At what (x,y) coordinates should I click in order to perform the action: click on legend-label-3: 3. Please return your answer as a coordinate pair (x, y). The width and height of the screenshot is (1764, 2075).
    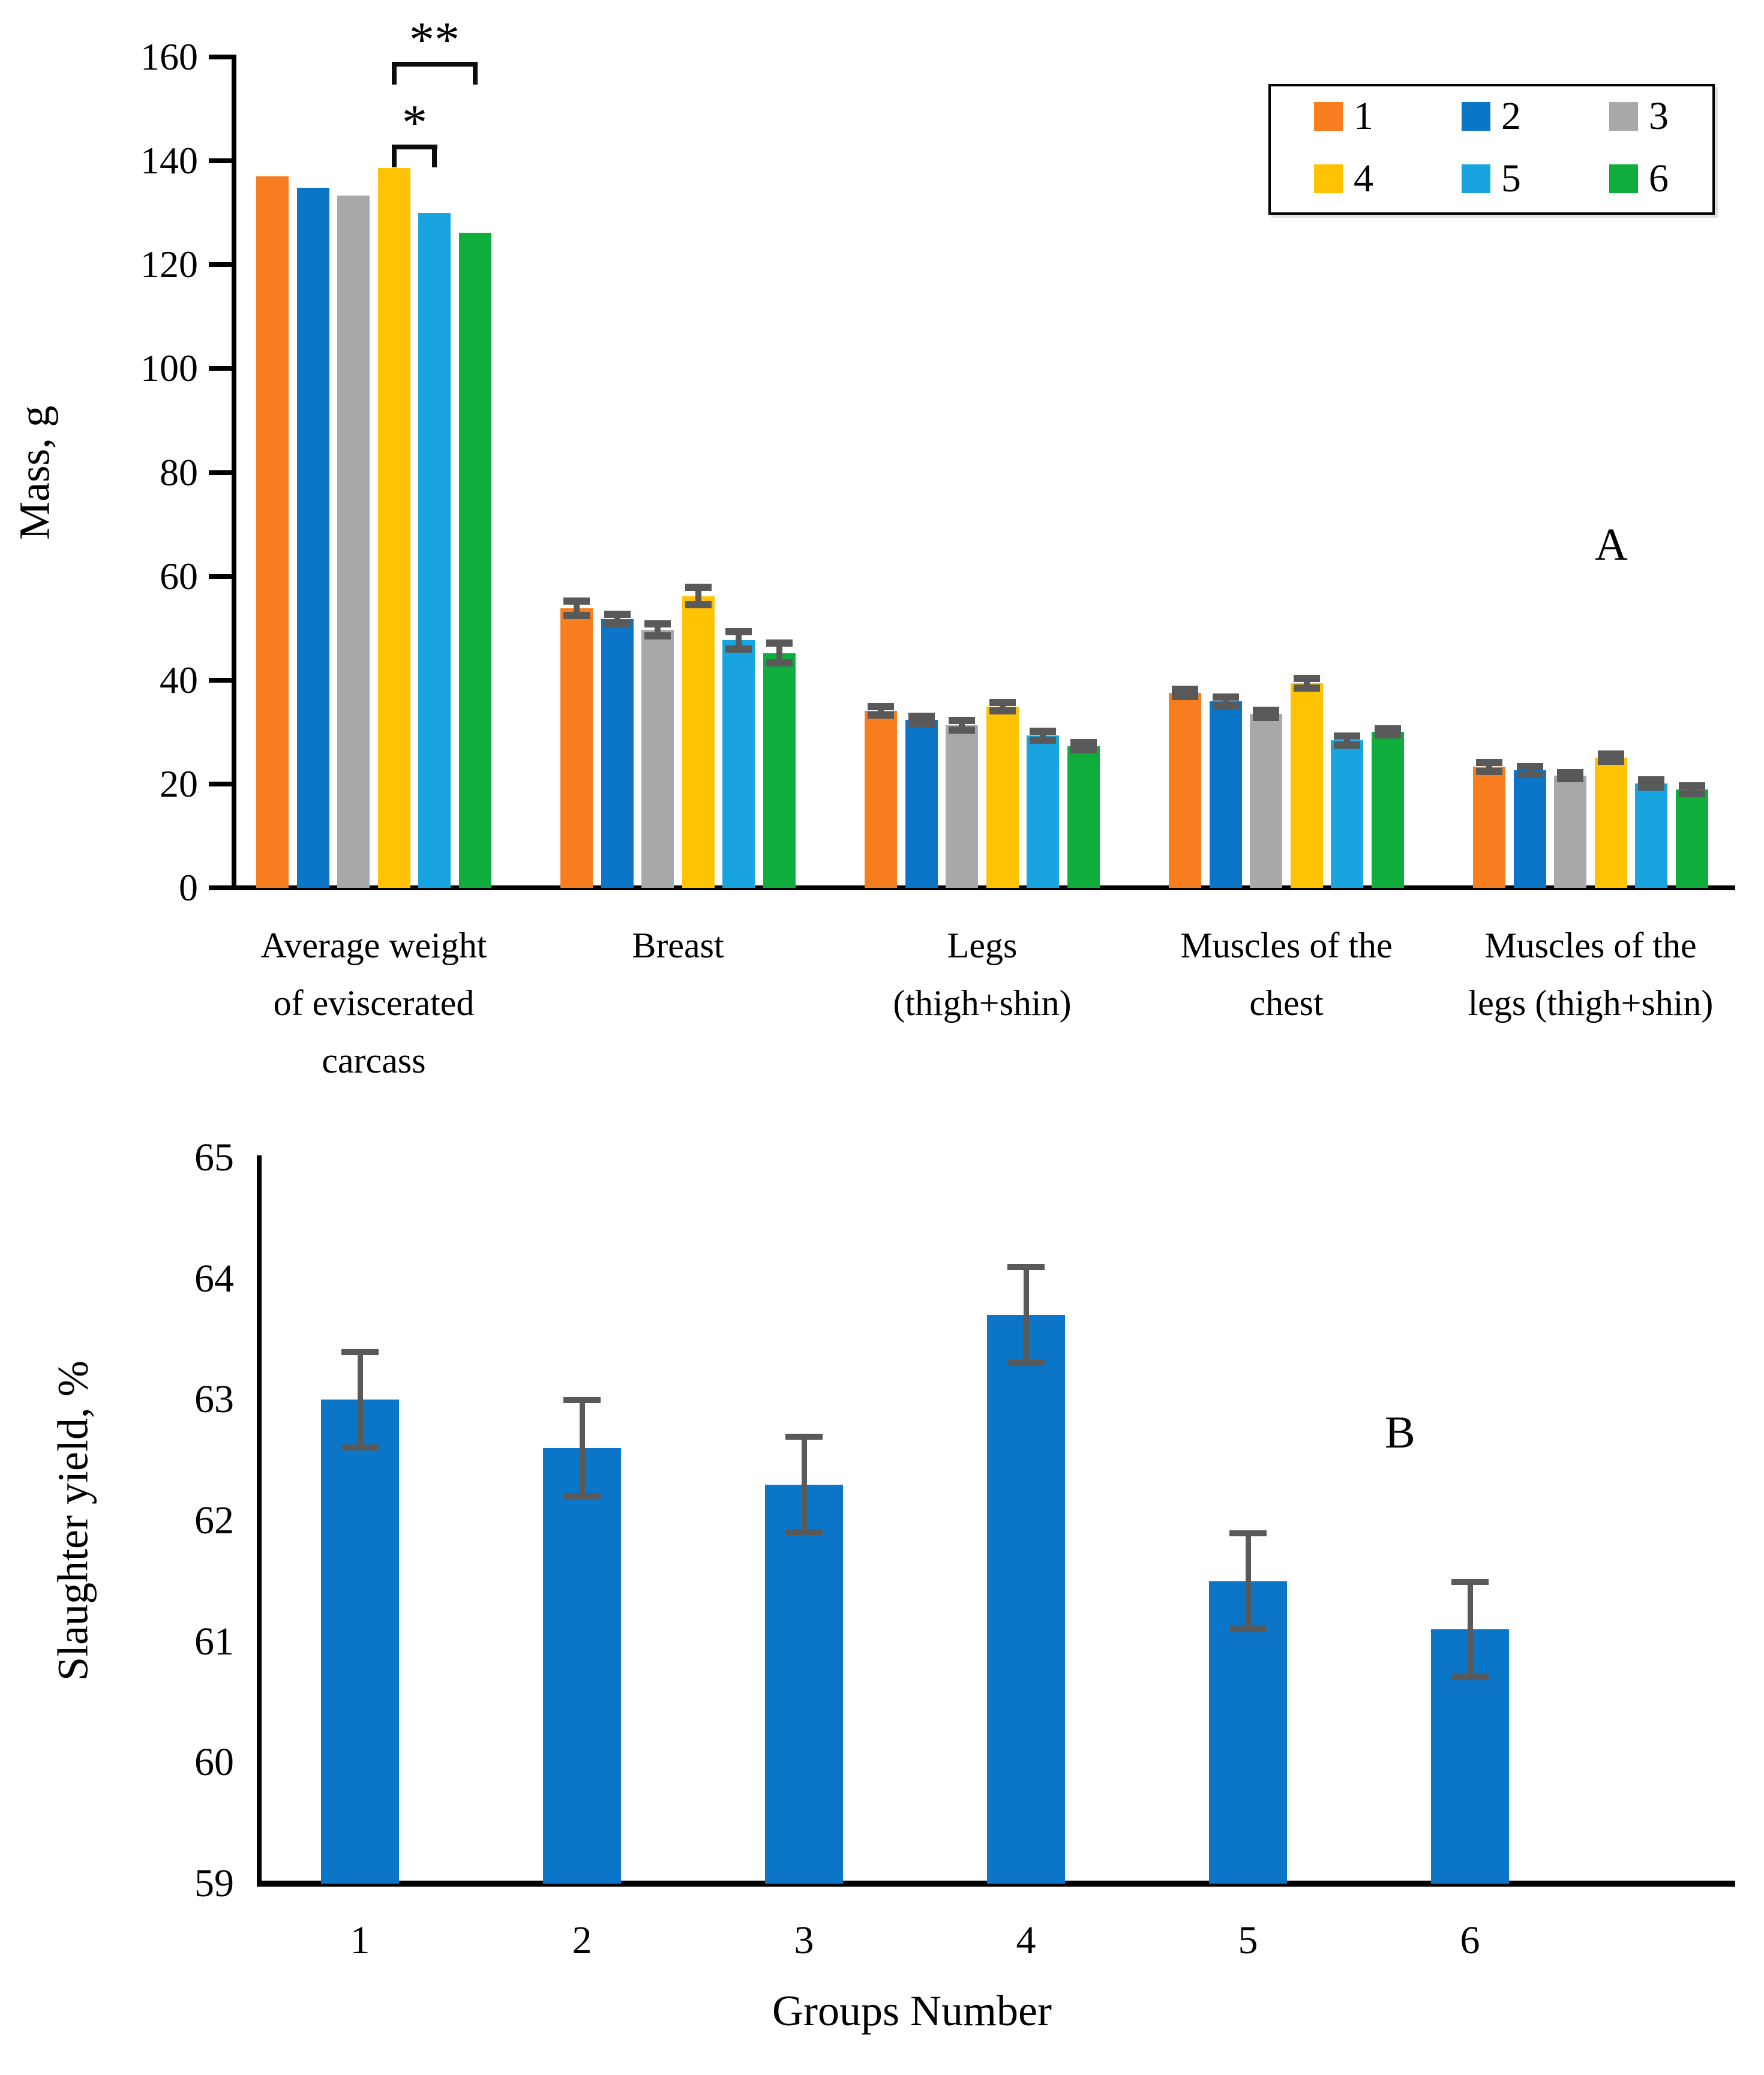
    Looking at the image, I should click on (1659, 116).